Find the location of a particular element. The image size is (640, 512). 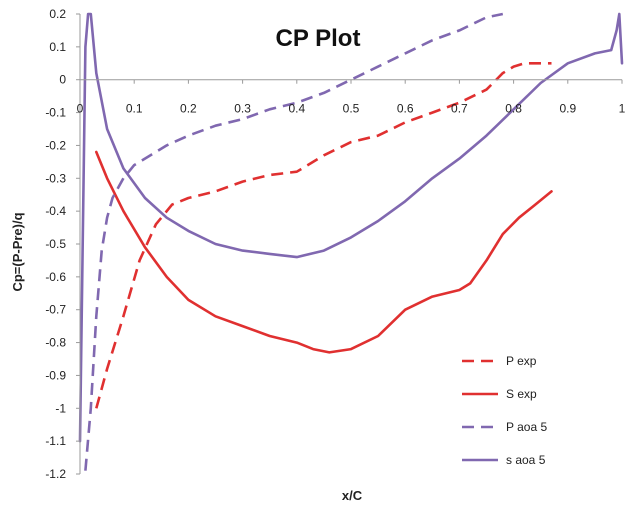

legend-label: s aoa 5 is located at coordinates (526, 460).